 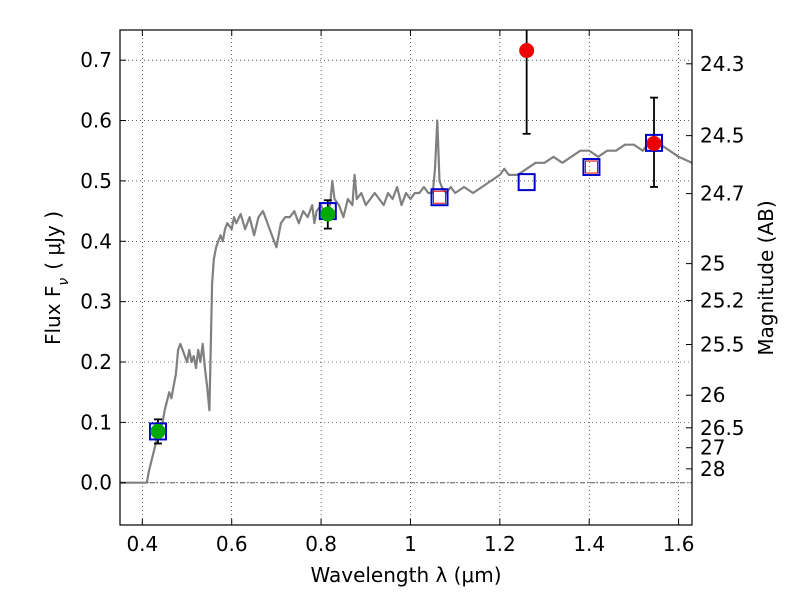 What do you see at coordinates (712, 395) in the screenshot?
I see `magnitude-tick-label: 26` at bounding box center [712, 395].